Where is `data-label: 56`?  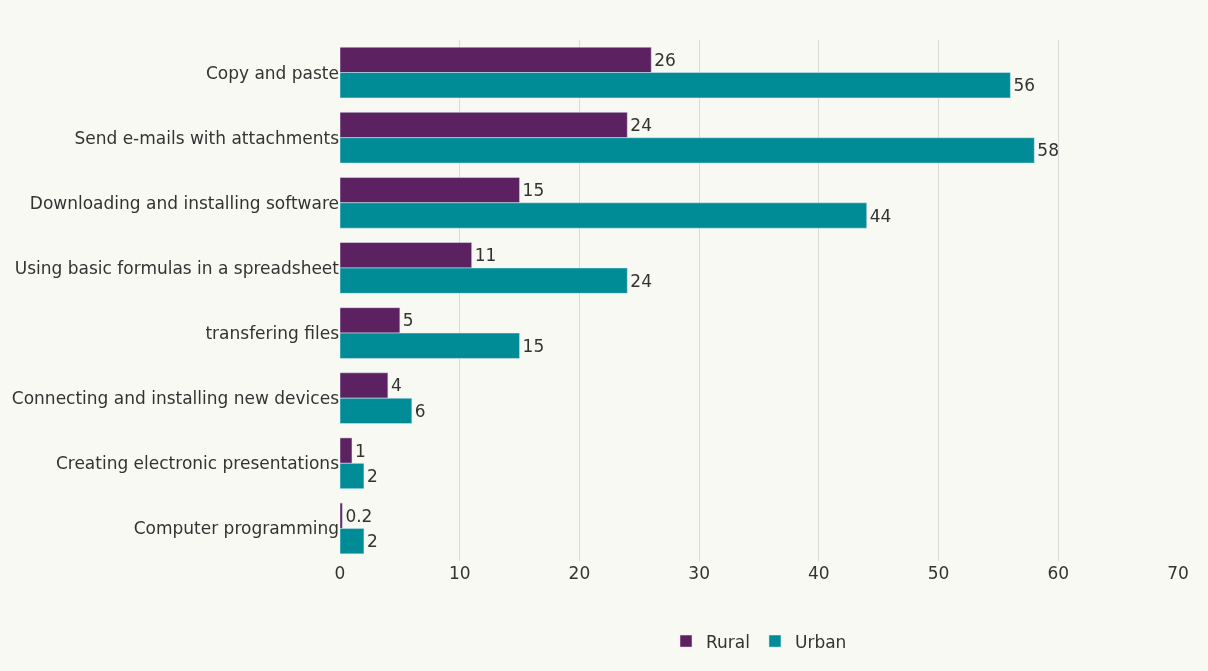 data-label: 56 is located at coordinates (1024, 85).